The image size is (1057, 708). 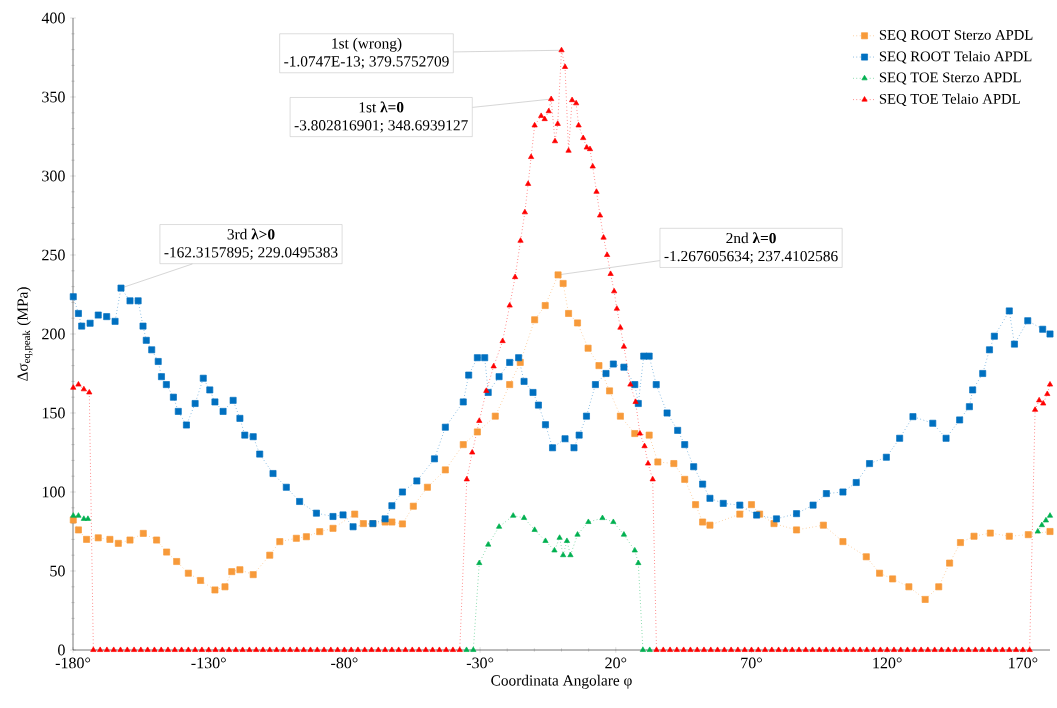 What do you see at coordinates (61, 650) in the screenshot?
I see `y-tick-label: 0` at bounding box center [61, 650].